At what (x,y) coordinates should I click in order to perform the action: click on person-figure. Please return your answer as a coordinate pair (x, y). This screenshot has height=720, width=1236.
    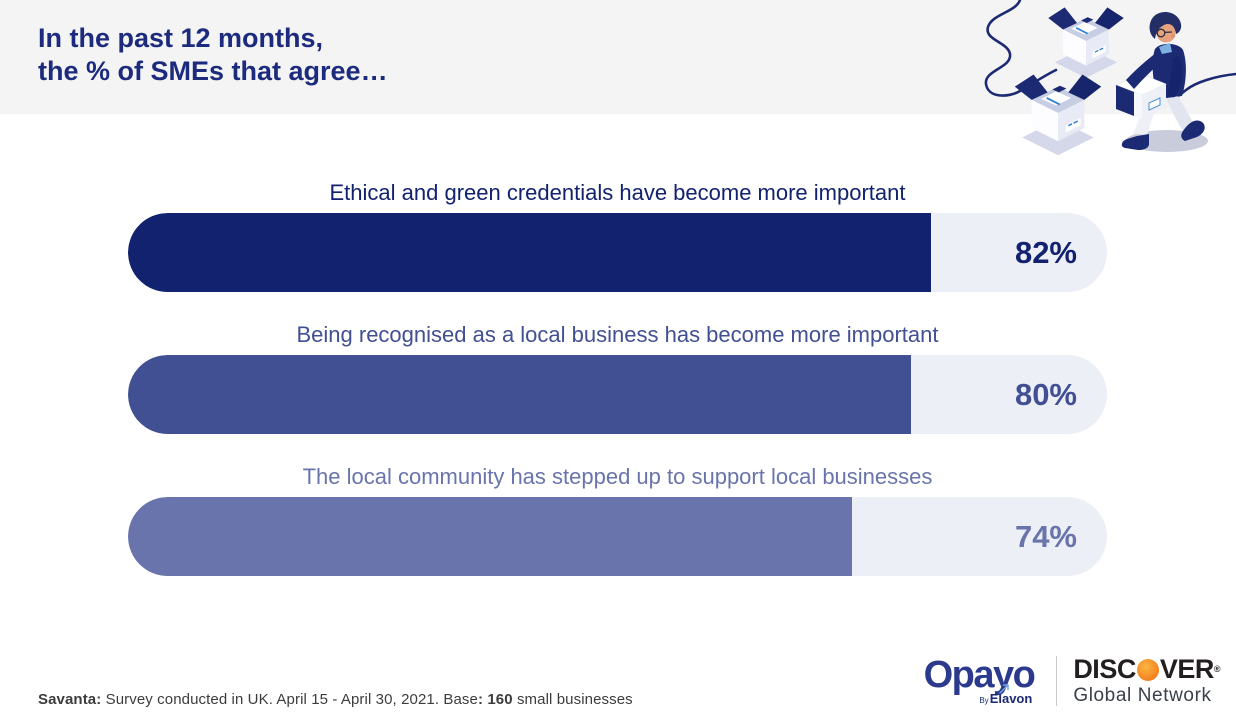
    Looking at the image, I should click on (1161, 82).